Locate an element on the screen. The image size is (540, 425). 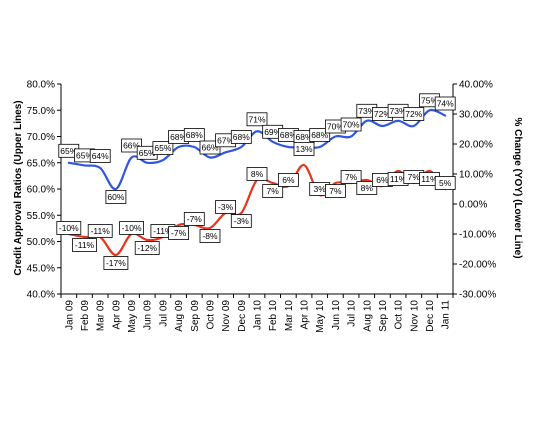
right-tick-label: -10.00% is located at coordinates (477, 235).